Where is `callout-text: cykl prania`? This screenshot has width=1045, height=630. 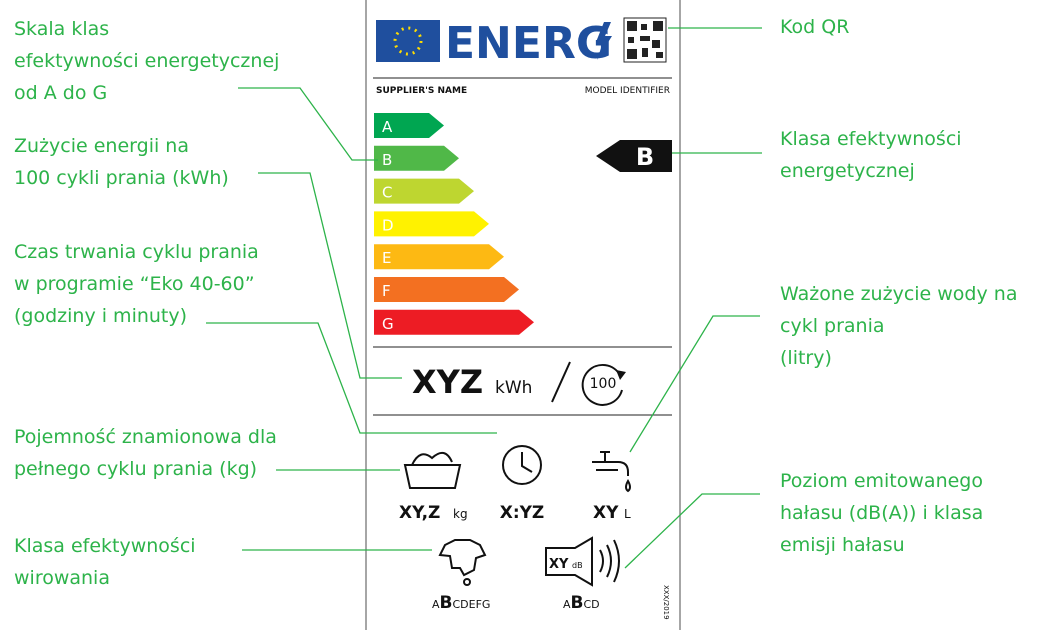
callout-text: cykl prania is located at coordinates (832, 326).